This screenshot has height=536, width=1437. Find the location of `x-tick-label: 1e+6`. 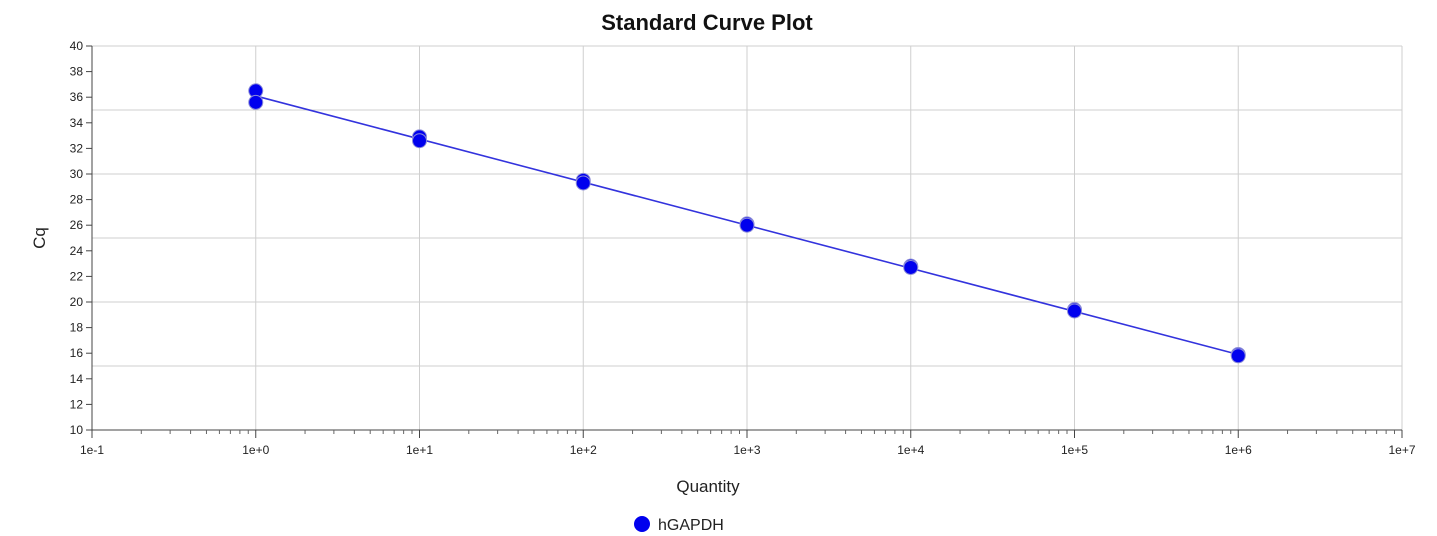

x-tick-label: 1e+6 is located at coordinates (1238, 450).